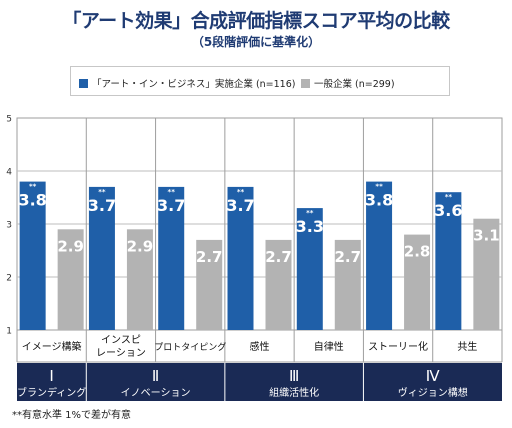 The height and width of the screenshot is (428, 512). Describe the element at coordinates (256, 21) in the screenshot. I see `chart-title: 「アート効果」合成評価指標スコア平均の比較` at that location.